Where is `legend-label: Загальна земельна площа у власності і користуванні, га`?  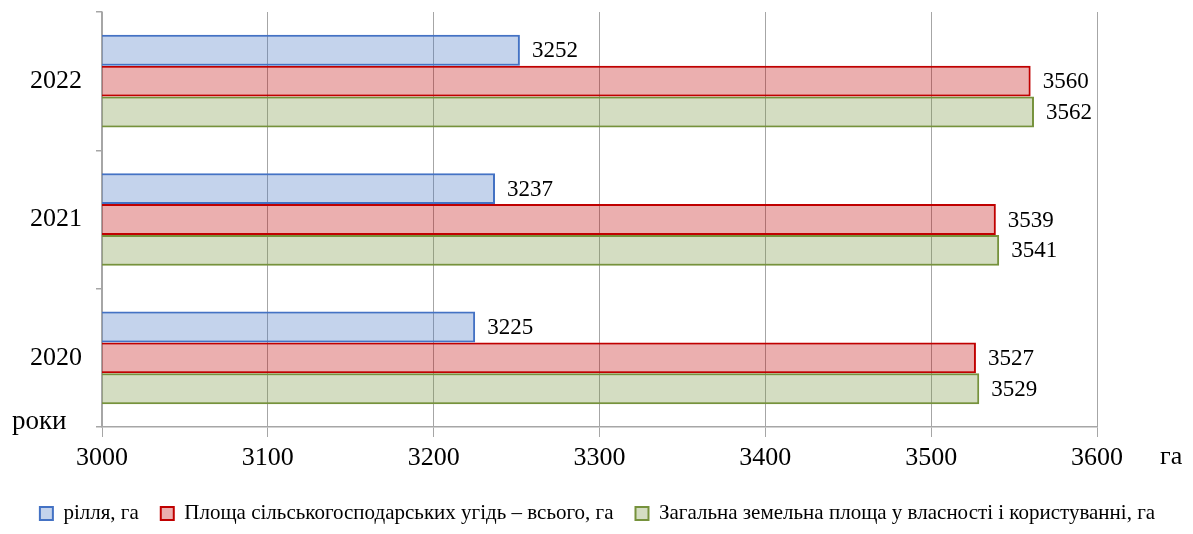
legend-label: Загальна земельна площа у власності і користуванні, га is located at coordinates (907, 512).